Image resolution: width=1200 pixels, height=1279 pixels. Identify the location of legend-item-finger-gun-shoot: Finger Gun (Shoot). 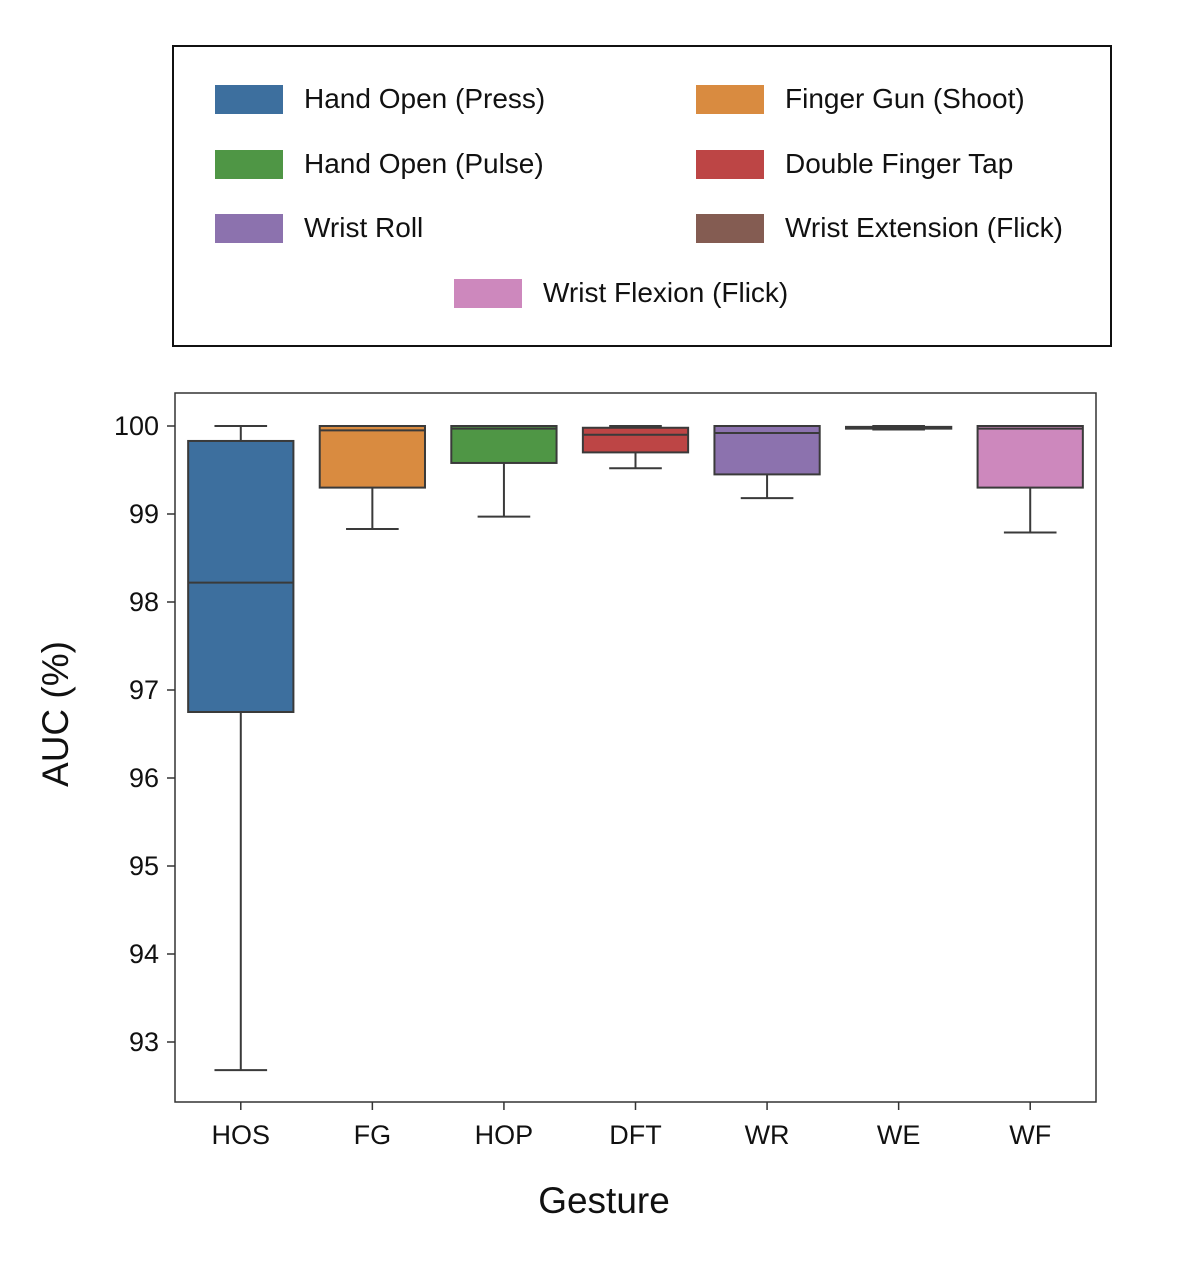
(860, 99).